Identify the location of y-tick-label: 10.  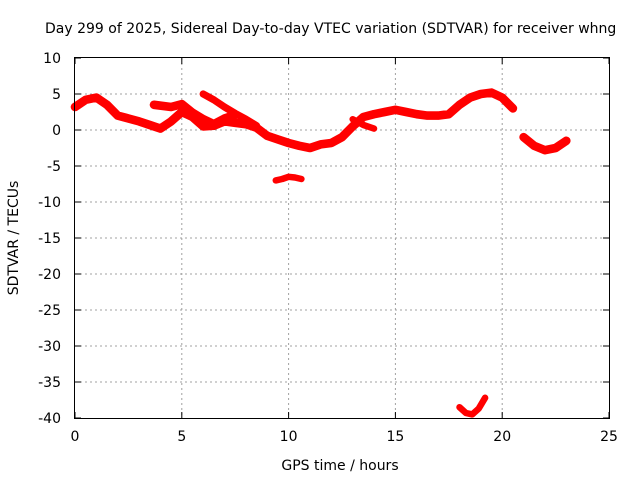
(52, 59).